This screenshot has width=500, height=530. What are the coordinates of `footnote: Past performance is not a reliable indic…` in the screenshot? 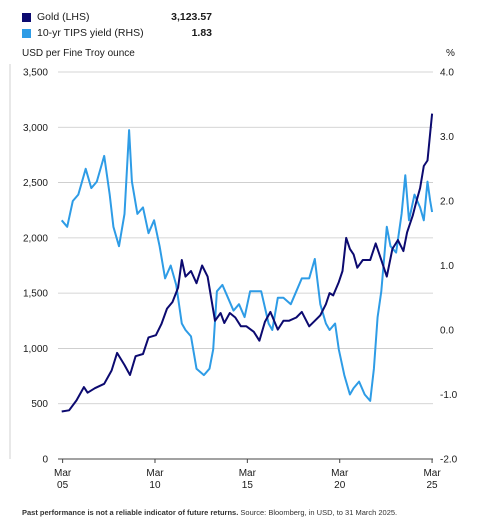 It's located at (209, 512).